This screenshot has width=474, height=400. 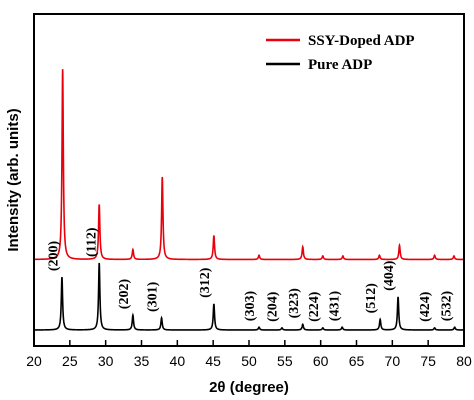 I want to click on peak-label-532: (532), so click(x=446, y=306).